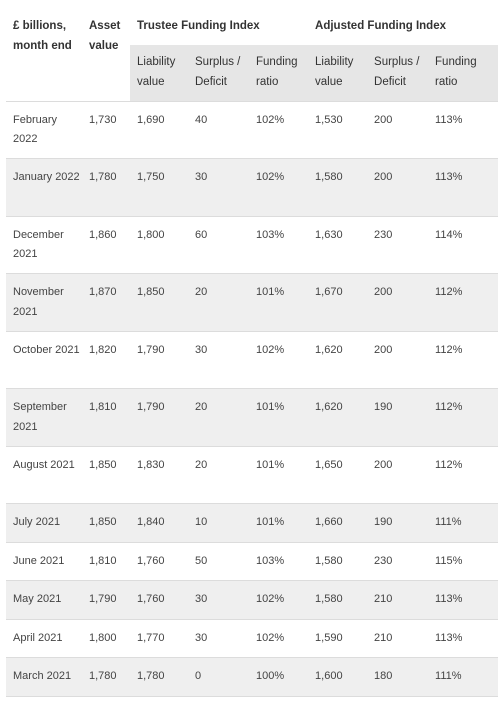 The width and height of the screenshot is (500, 706). I want to click on cell-trustee-liability: 1,750, so click(159, 187).